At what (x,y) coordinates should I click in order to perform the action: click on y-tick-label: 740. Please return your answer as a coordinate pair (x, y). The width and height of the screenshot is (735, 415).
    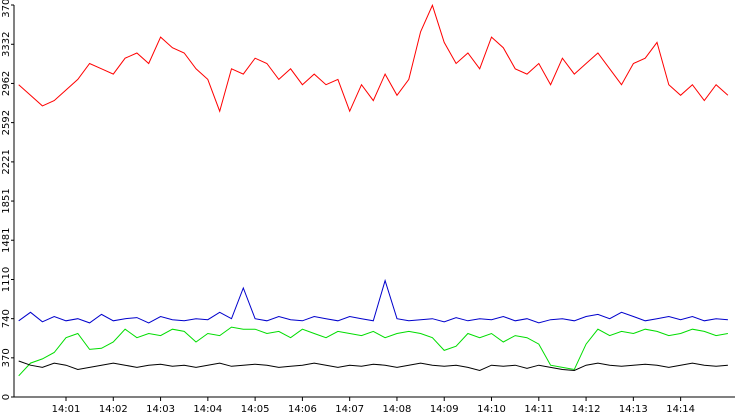
    Looking at the image, I should click on (6, 318).